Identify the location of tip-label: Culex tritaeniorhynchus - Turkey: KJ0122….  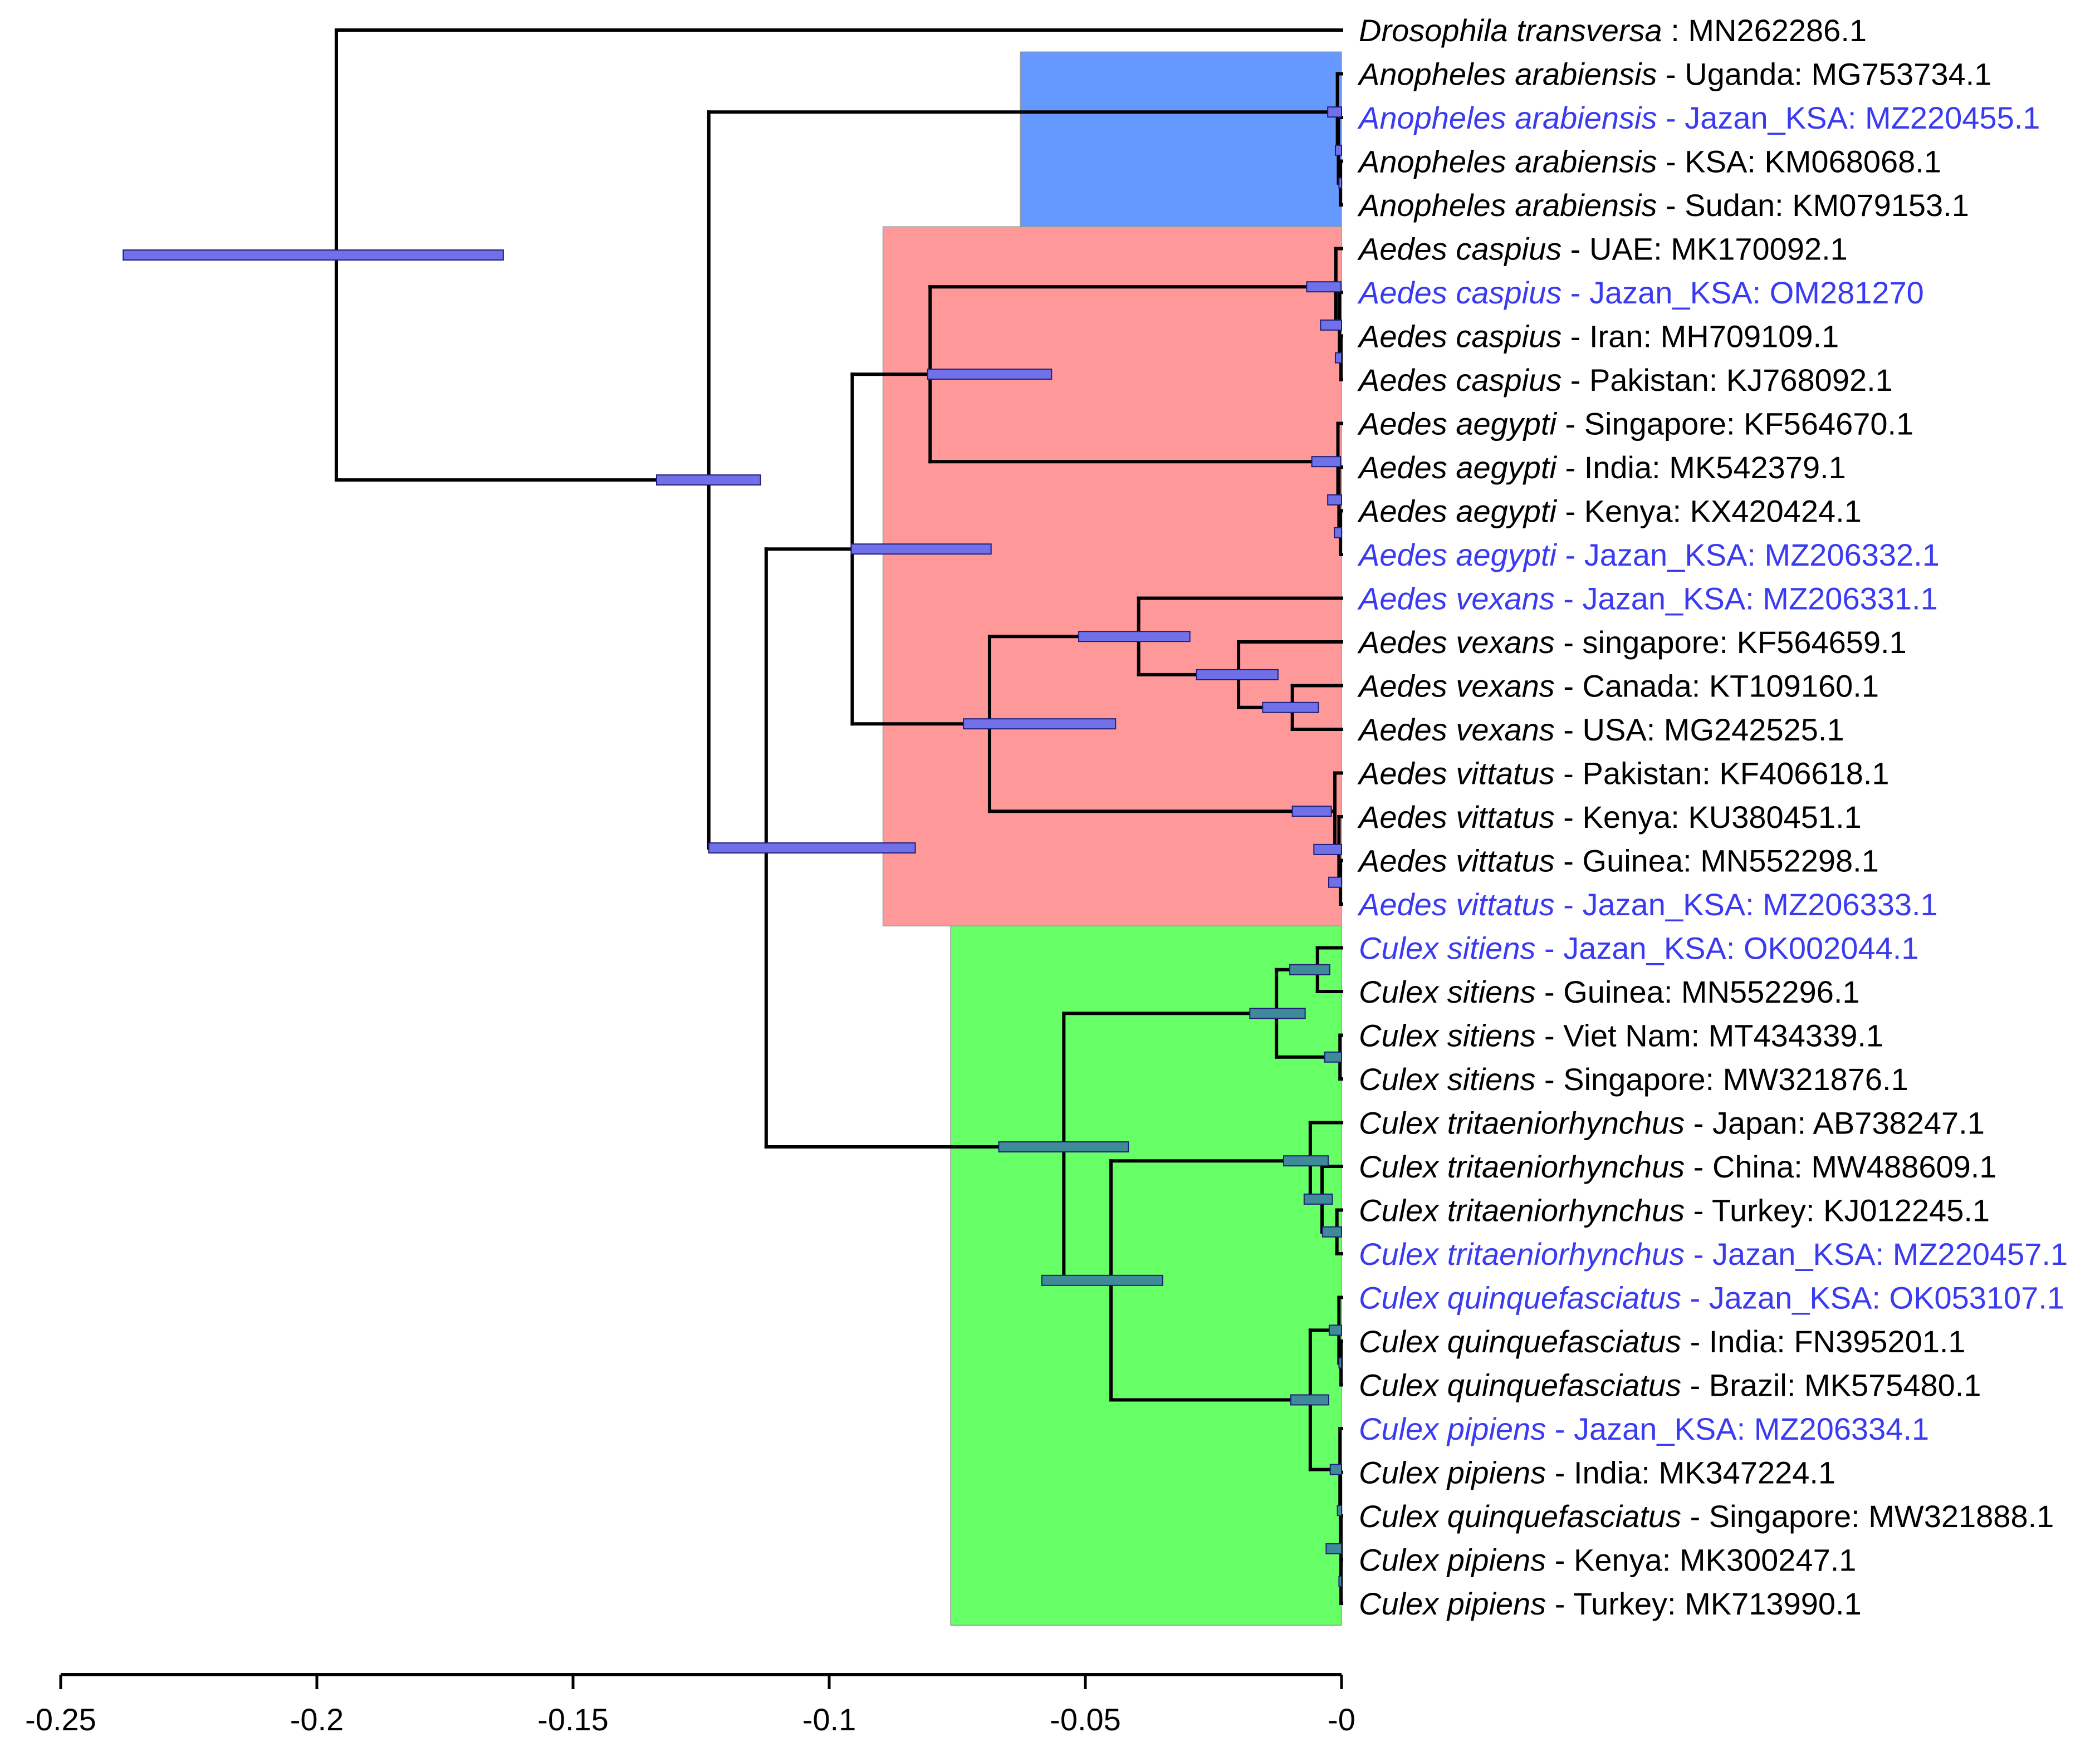
(1674, 1210).